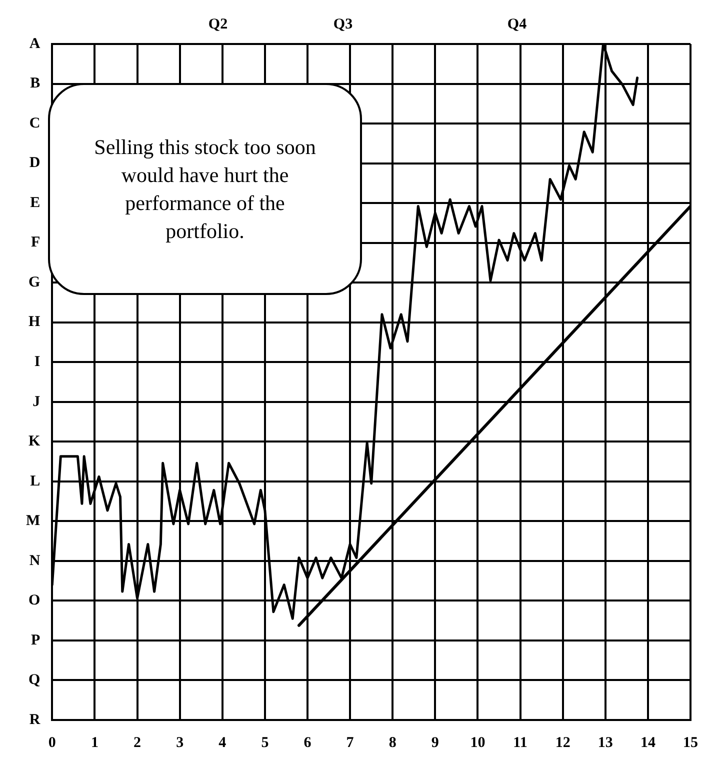  I want to click on text: Q2, so click(218, 24).